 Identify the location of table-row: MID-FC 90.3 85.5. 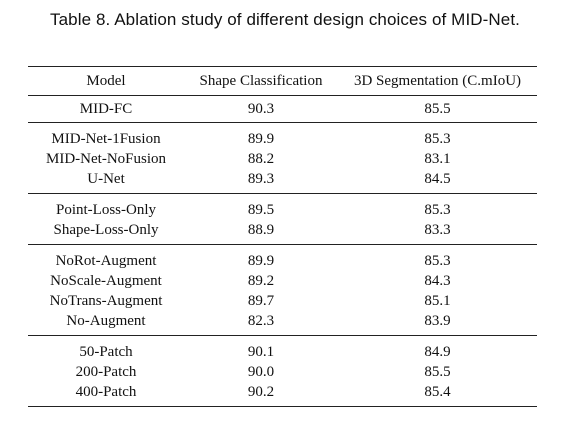
(282, 109).